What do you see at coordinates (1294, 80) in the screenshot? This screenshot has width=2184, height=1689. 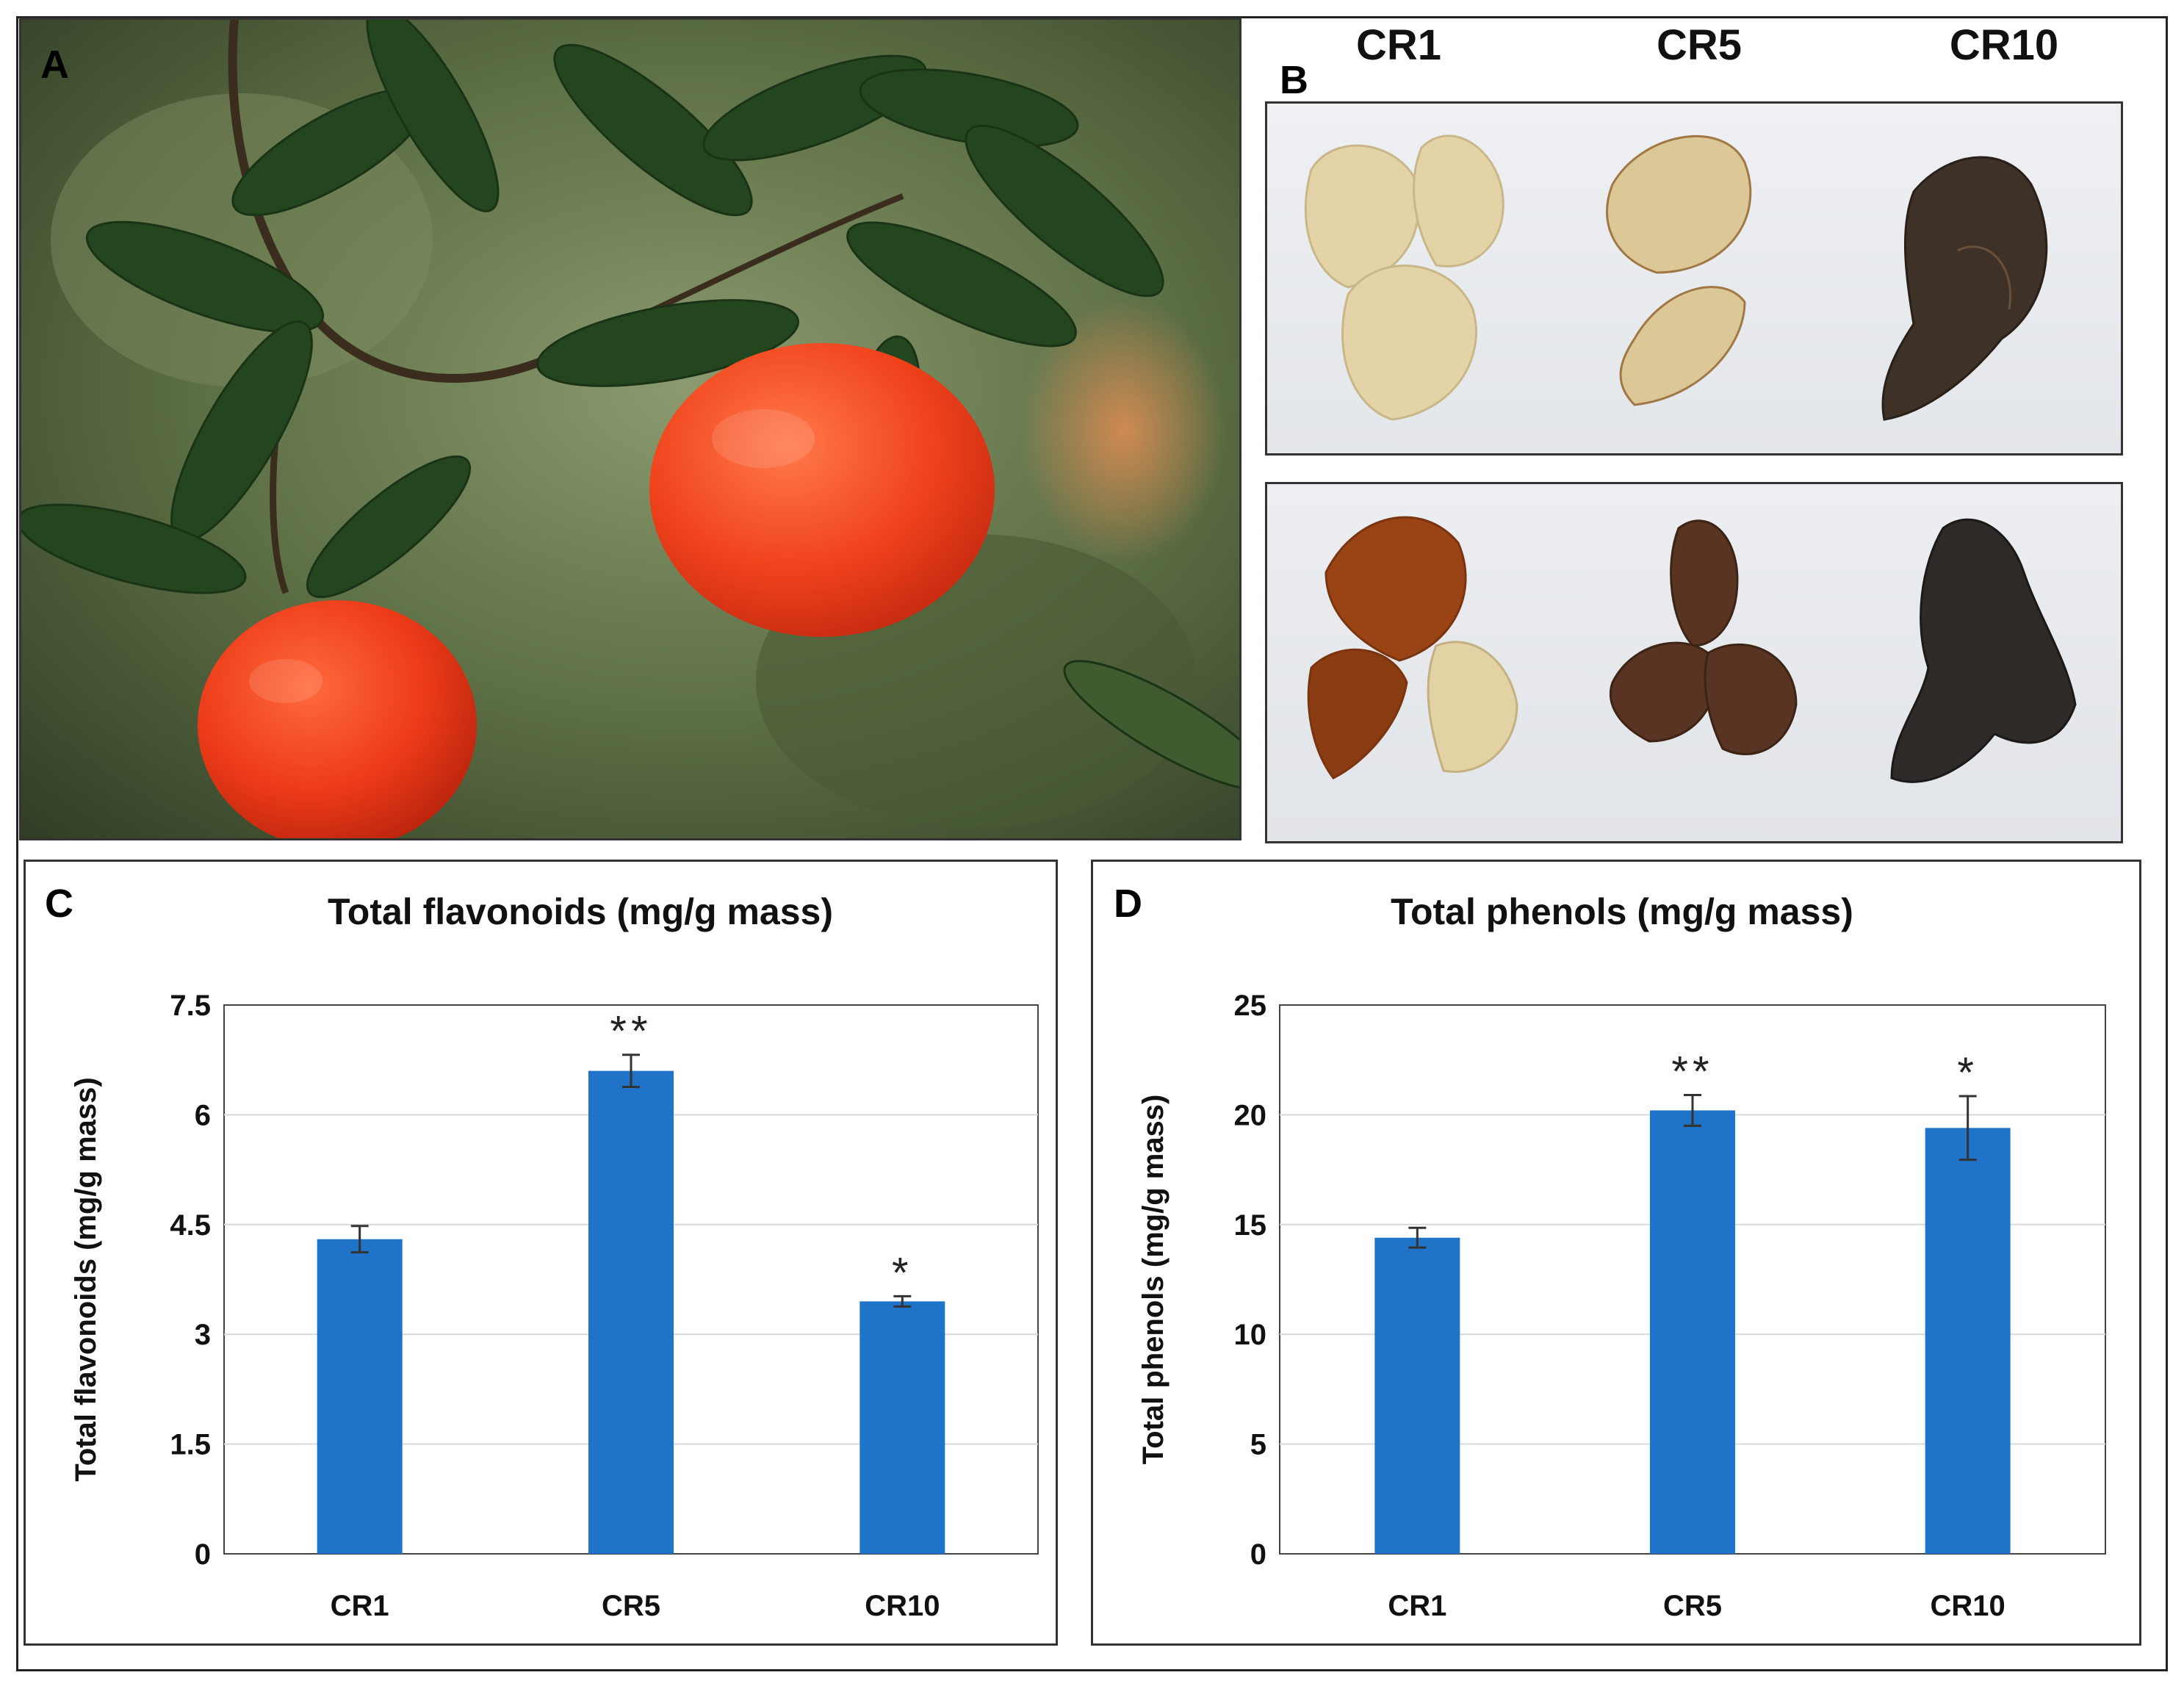 I see `panel-label-b: B` at bounding box center [1294, 80].